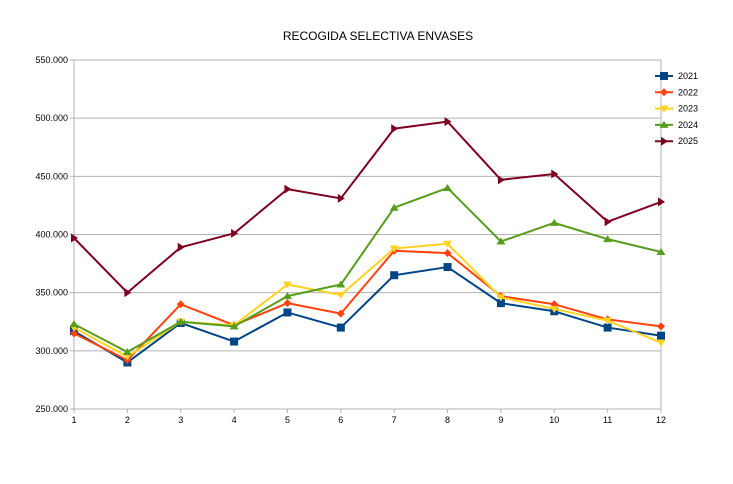 This screenshot has width=733, height=484. I want to click on legend-item-2025: 2025, so click(676, 141).